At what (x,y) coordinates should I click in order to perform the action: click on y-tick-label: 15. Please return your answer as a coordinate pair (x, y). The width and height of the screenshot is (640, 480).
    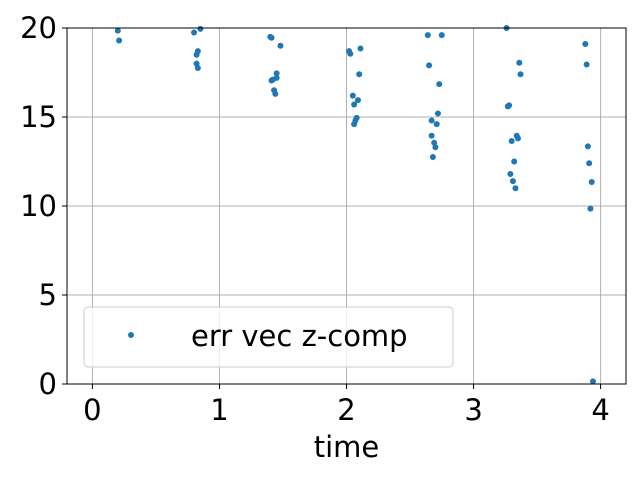
    Looking at the image, I should click on (38, 117).